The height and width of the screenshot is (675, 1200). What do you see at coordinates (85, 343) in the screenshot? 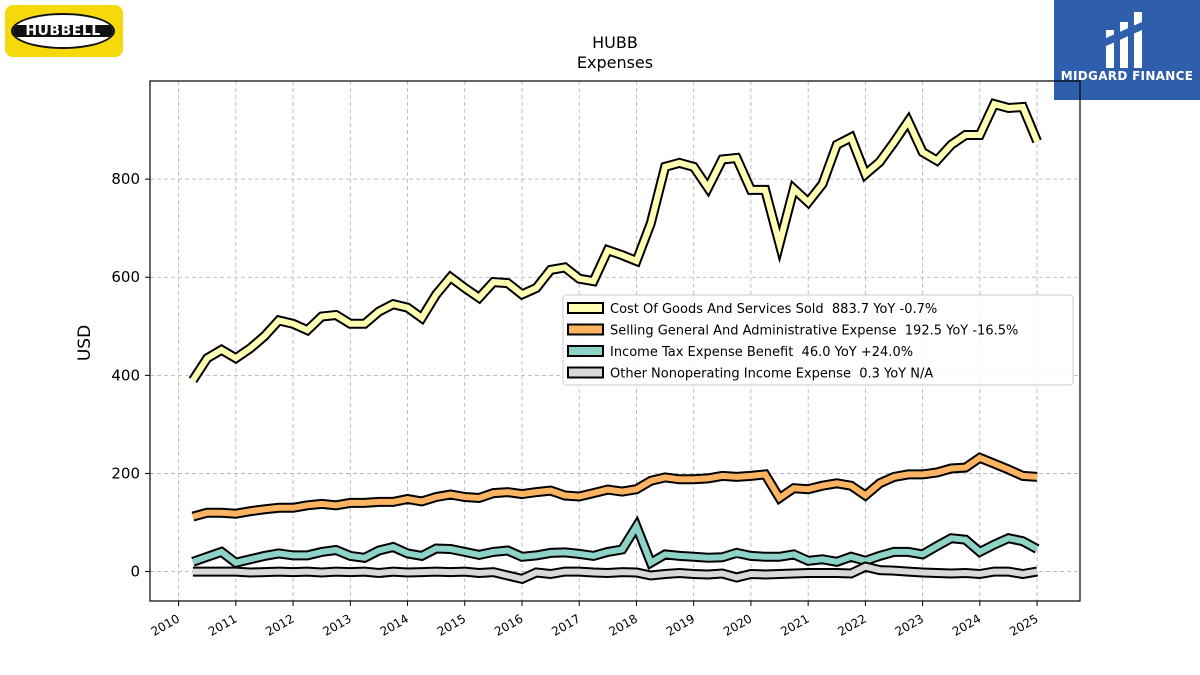
I see `y-axis-label: USD` at bounding box center [85, 343].